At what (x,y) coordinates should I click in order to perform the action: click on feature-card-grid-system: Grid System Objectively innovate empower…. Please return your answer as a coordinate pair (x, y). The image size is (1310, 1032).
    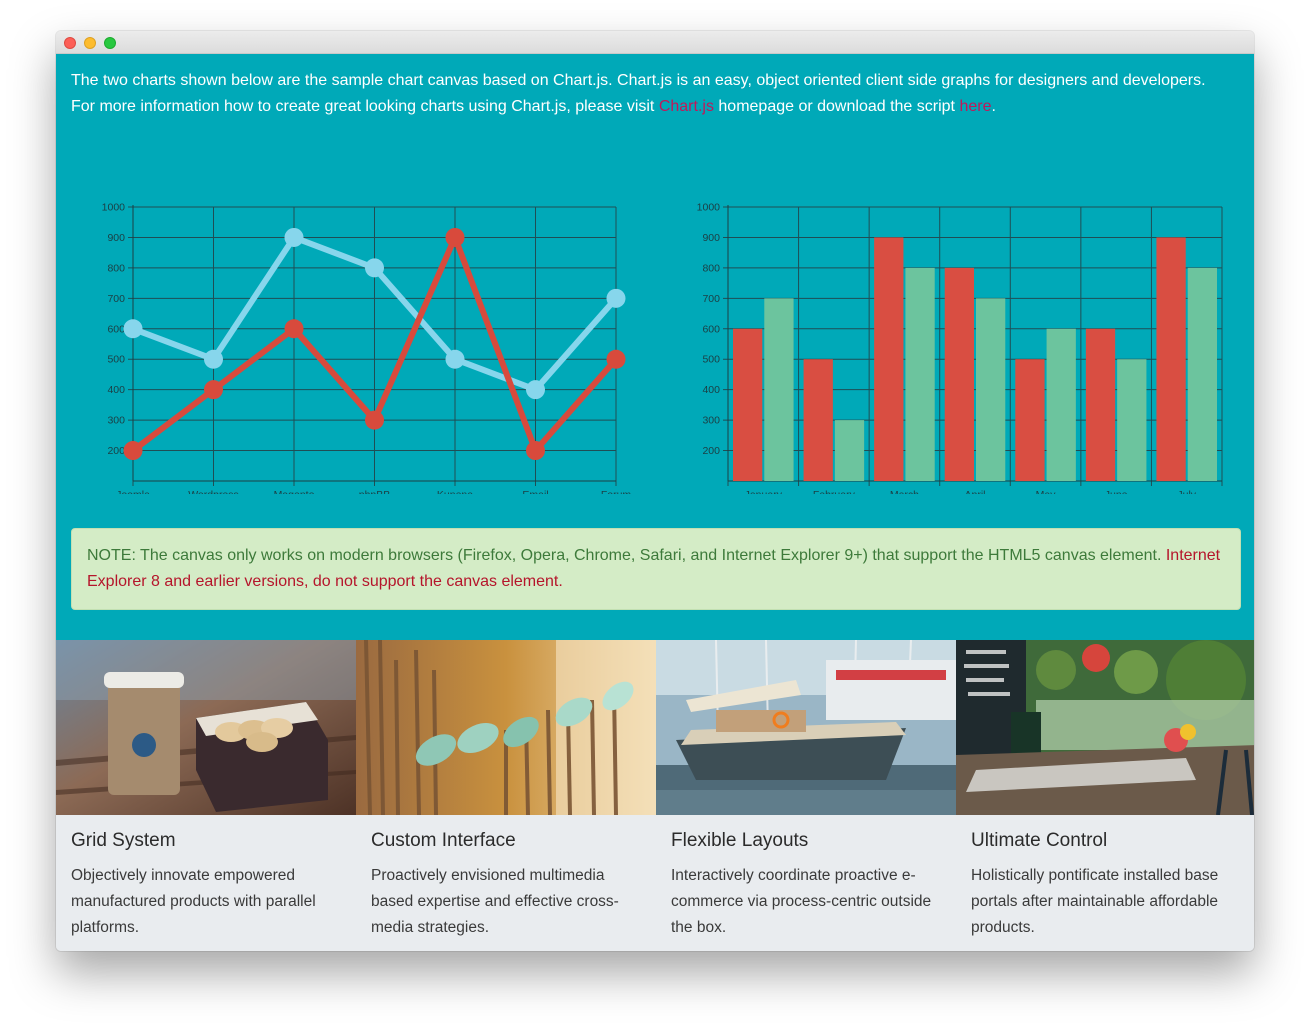
    Looking at the image, I should click on (206, 795).